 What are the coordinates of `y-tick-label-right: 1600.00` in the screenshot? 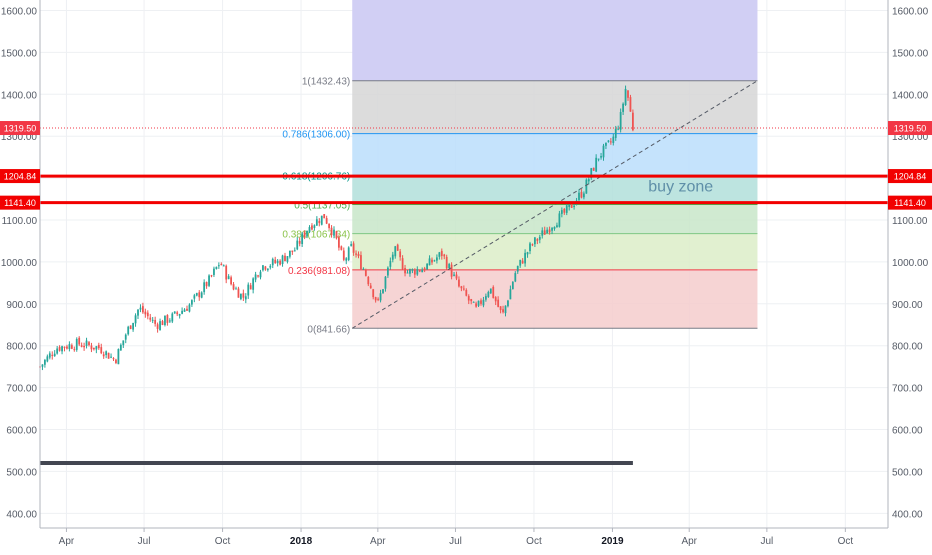 It's located at (910, 11).